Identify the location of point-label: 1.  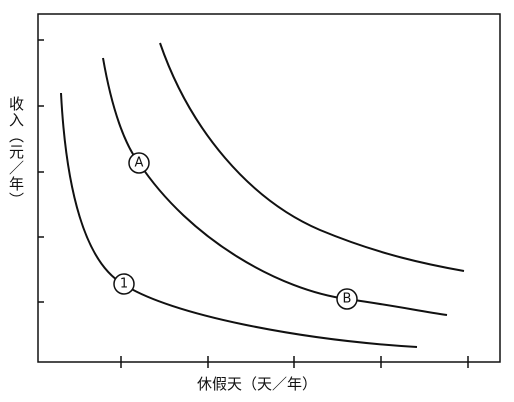
(124, 284).